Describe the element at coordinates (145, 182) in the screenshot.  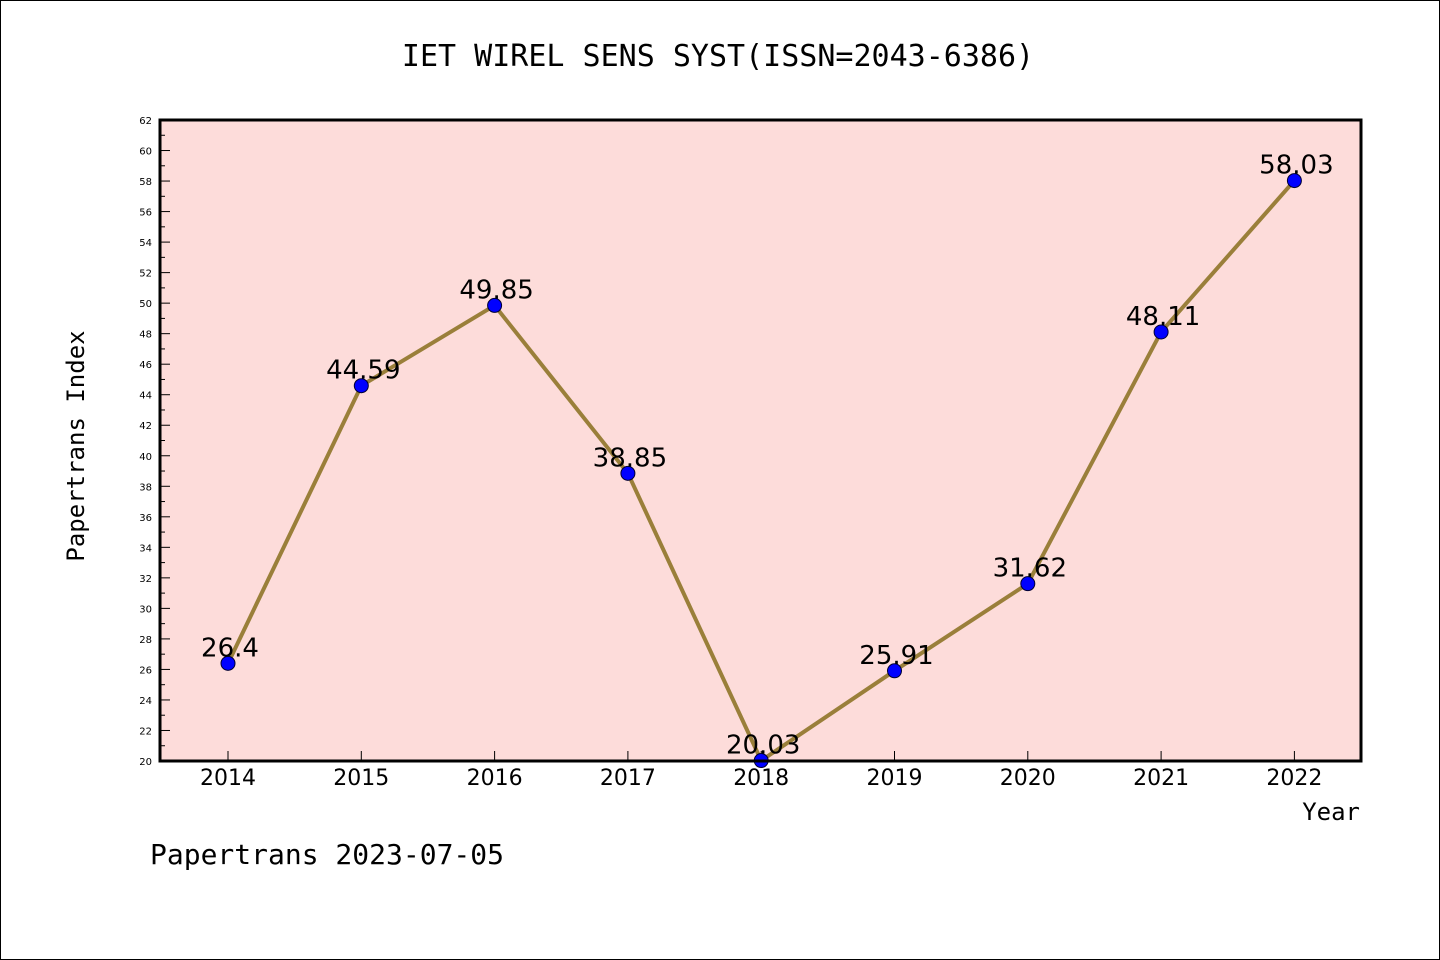
I see `y-tick-label: 58` at that location.